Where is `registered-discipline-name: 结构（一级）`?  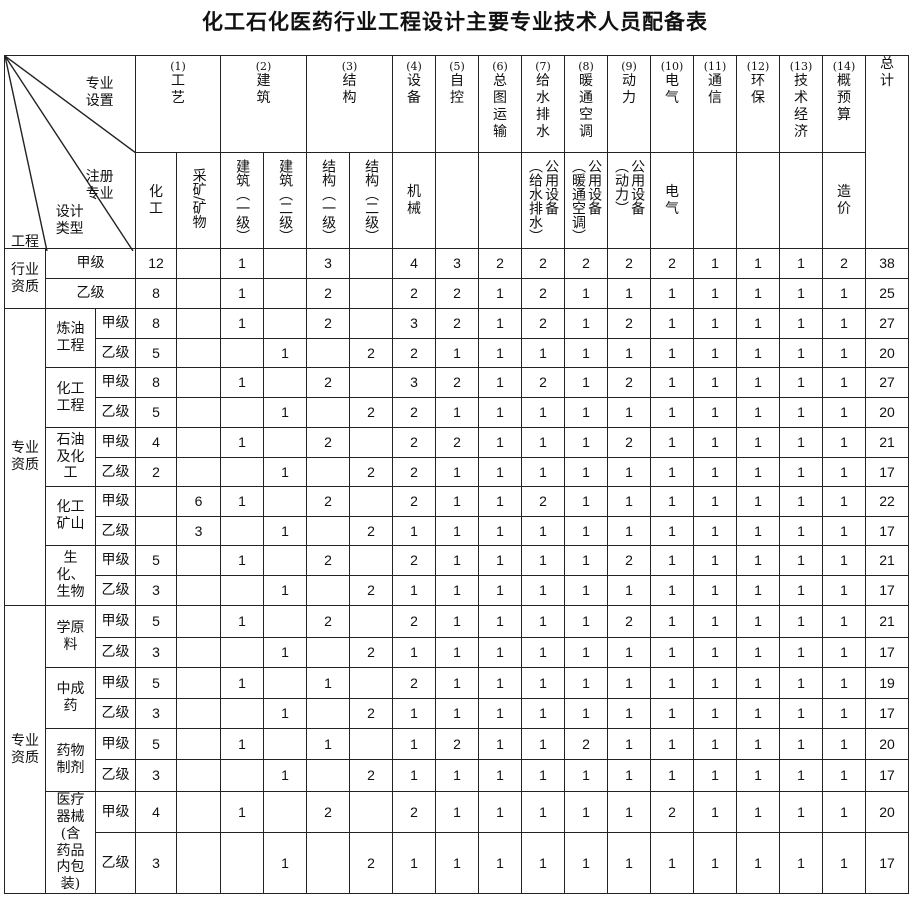 registered-discipline-name: 结构（一级） is located at coordinates (328, 201).